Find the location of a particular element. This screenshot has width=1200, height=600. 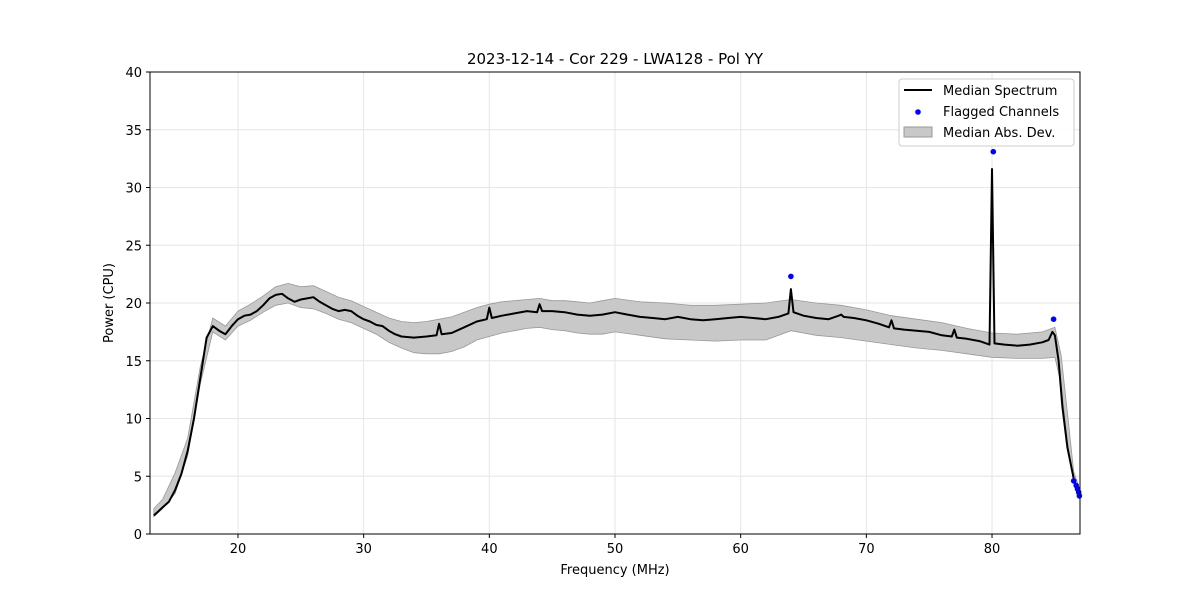

x-tick-label: 80 is located at coordinates (992, 549).